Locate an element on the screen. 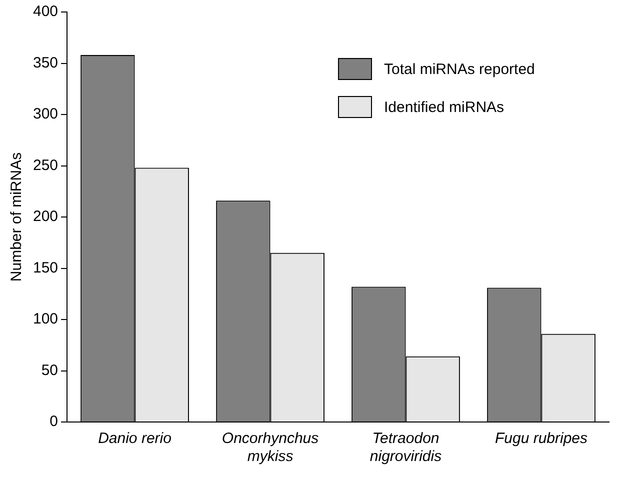  y-tick-label: 250 is located at coordinates (45, 165).